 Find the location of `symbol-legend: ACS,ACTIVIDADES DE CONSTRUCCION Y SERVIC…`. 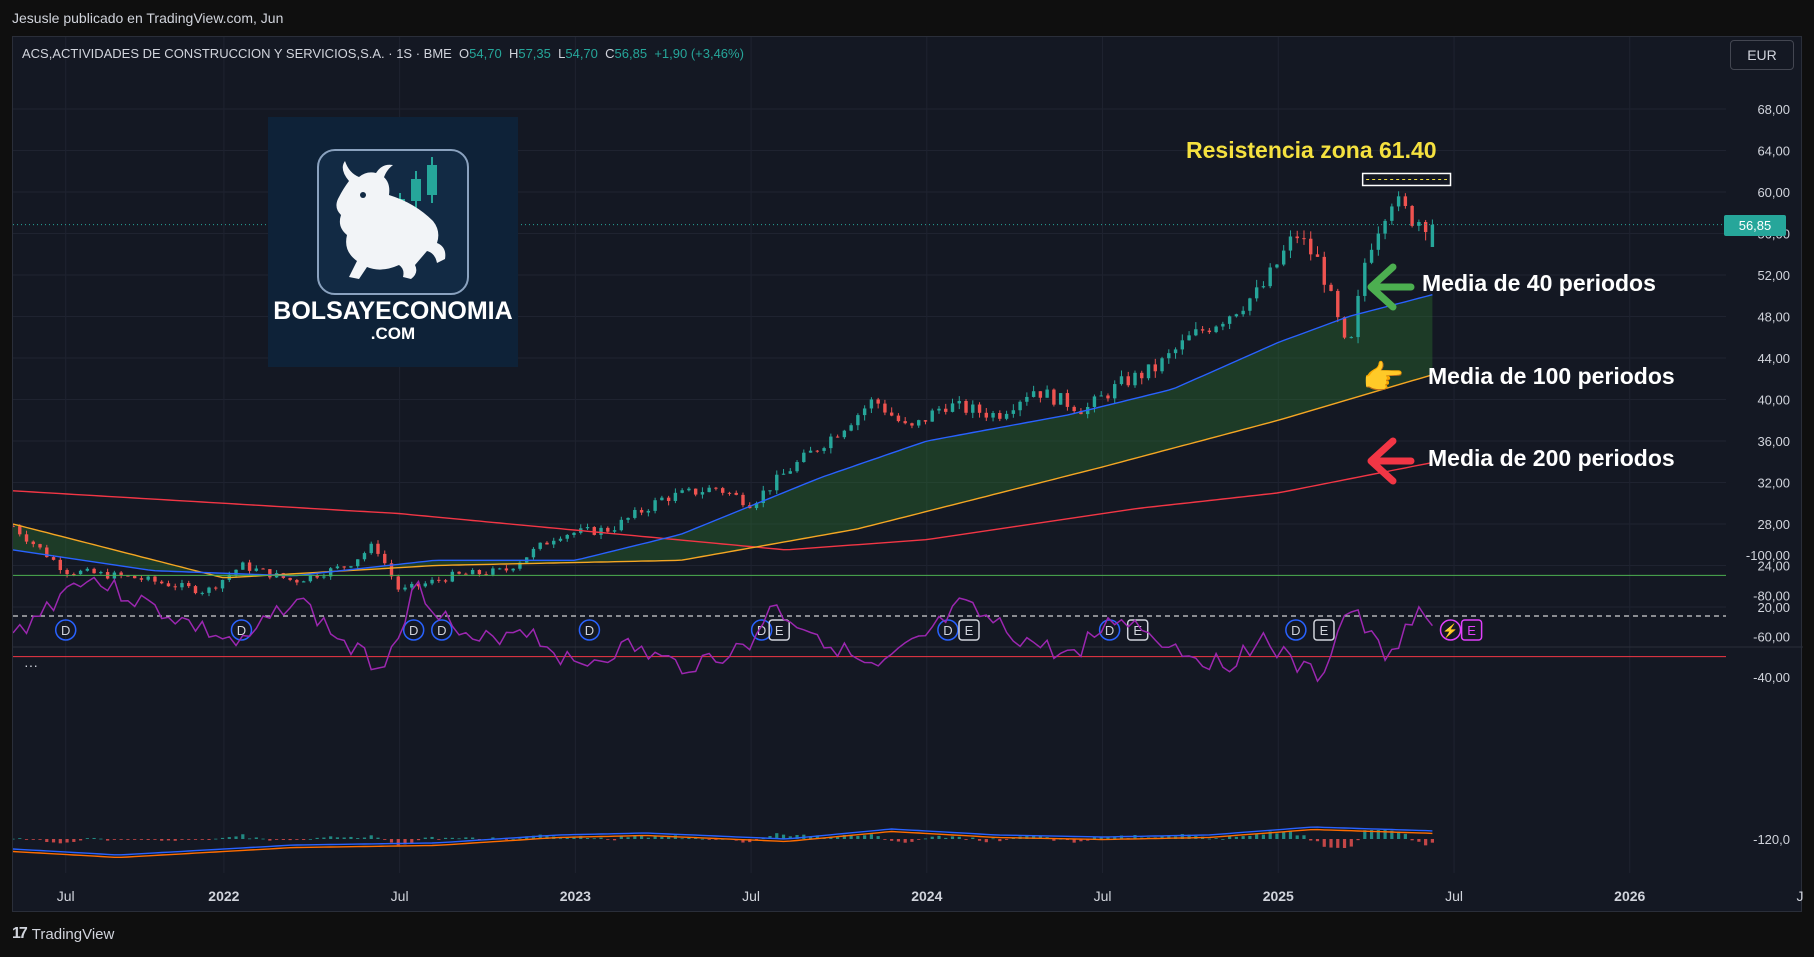

symbol-legend: ACS,ACTIVIDADES DE CONSTRUCCION Y SERVIC… is located at coordinates (383, 53).